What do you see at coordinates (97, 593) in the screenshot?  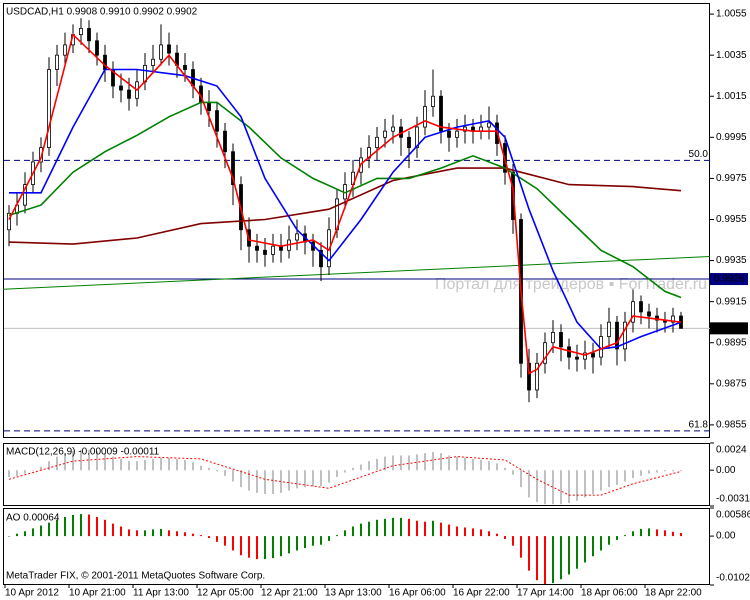 I see `x-tick-label: 10 Apr 21:00` at bounding box center [97, 593].